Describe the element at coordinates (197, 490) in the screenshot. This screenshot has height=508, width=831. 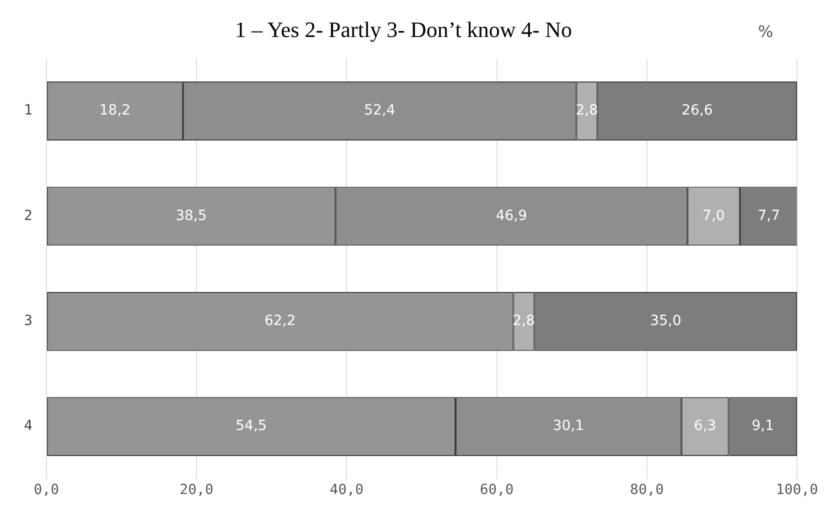
I see `x-tick-label: 20,0` at that location.